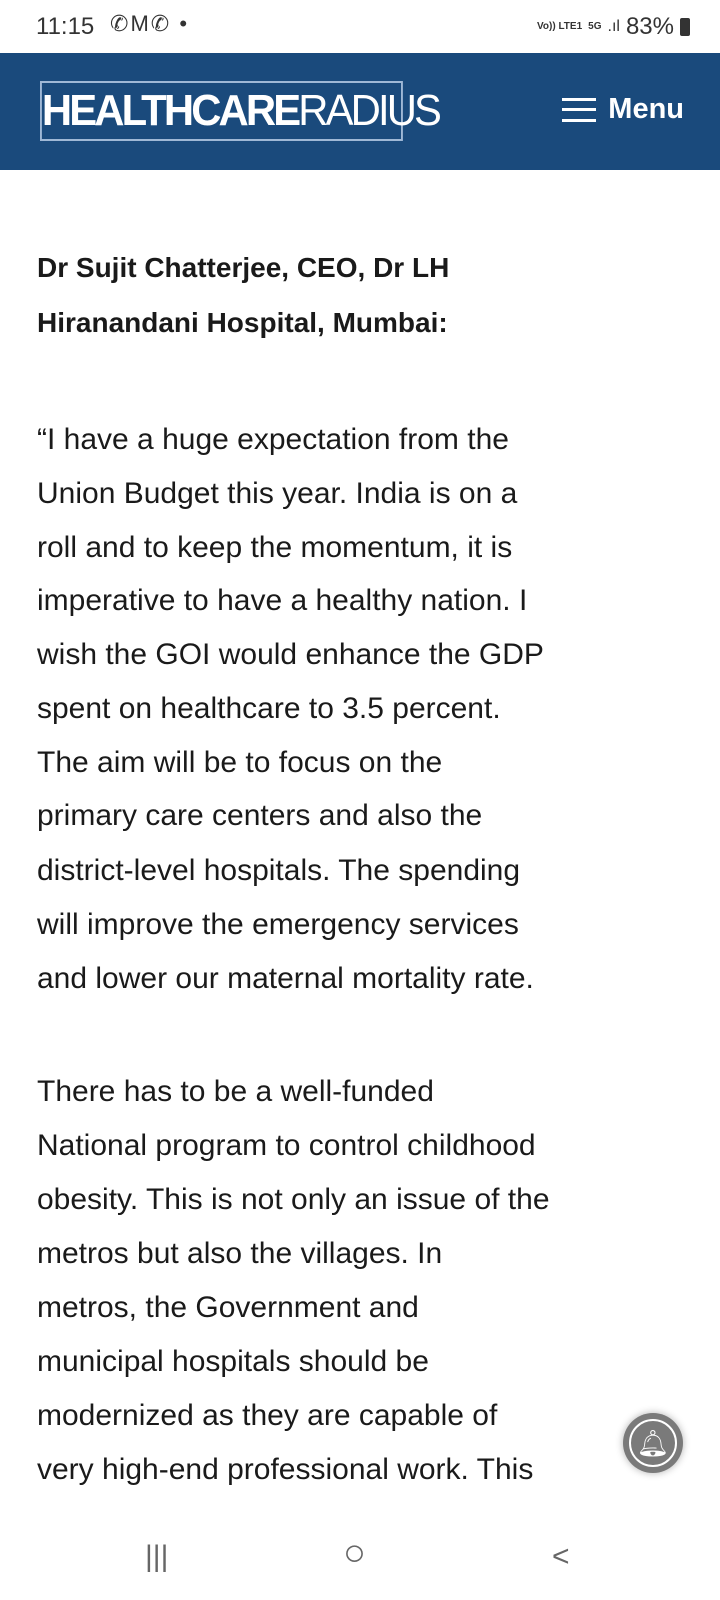 The height and width of the screenshot is (1600, 720). What do you see at coordinates (649, 26) in the screenshot?
I see `battery-percent: 83%` at bounding box center [649, 26].